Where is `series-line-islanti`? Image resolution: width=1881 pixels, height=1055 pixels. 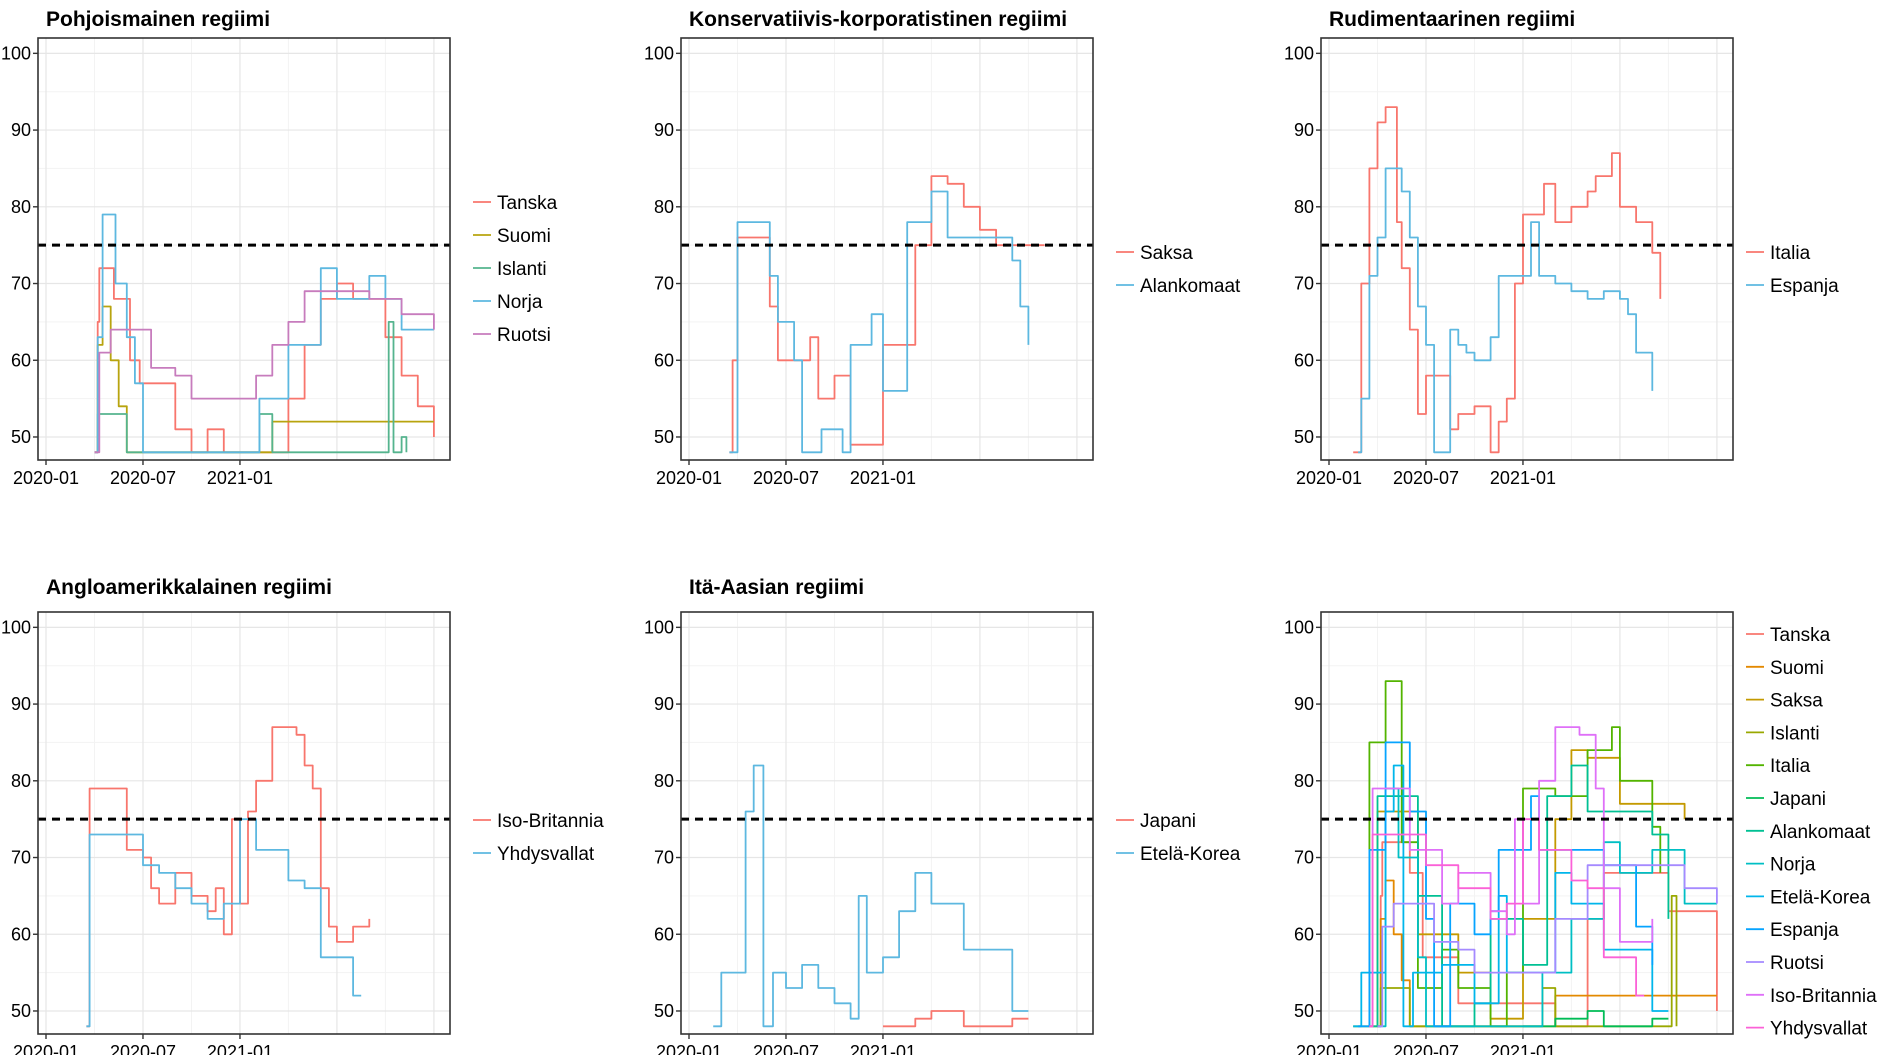
series-line-islanti is located at coordinates (251, 387).